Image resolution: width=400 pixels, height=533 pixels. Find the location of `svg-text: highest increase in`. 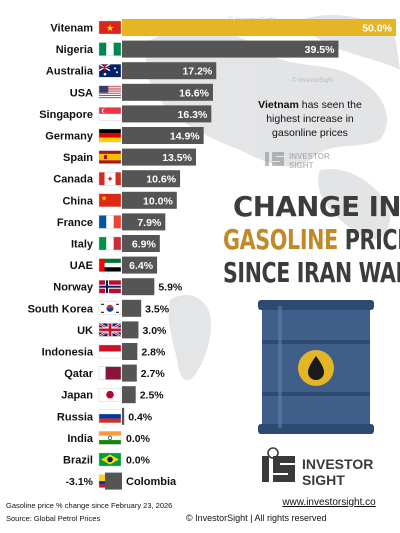

svg-text: highest increase in is located at coordinates (310, 119).